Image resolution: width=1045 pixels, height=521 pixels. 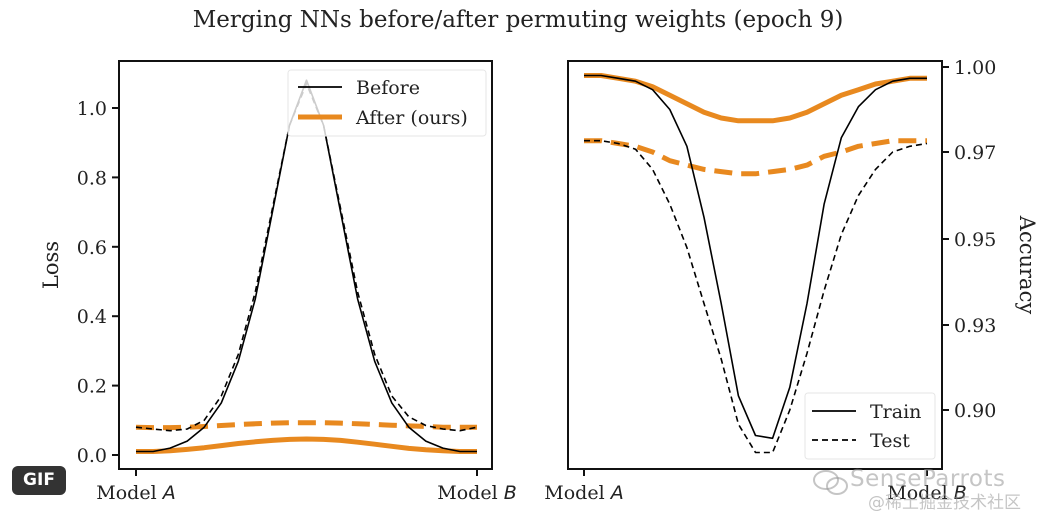 What do you see at coordinates (51, 265) in the screenshot?
I see `y-axis-label: Loss` at bounding box center [51, 265].